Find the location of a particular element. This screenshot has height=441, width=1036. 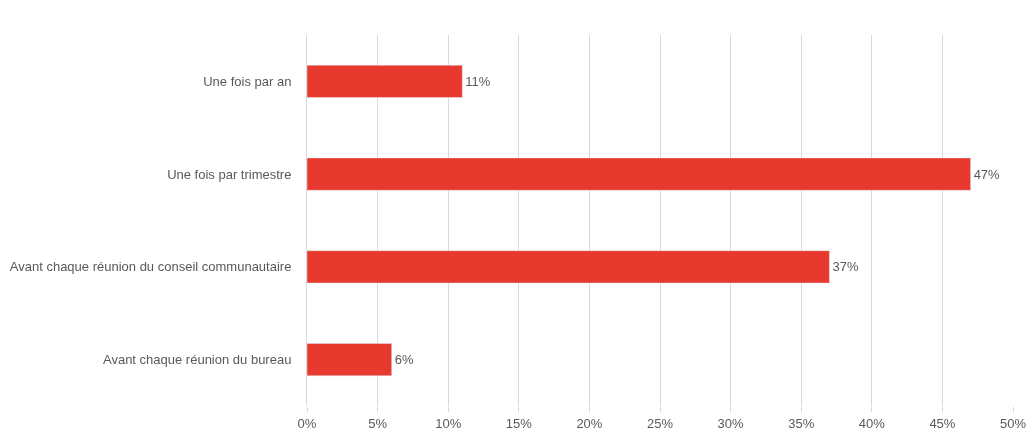

x-tick-label: 30% is located at coordinates (731, 423).